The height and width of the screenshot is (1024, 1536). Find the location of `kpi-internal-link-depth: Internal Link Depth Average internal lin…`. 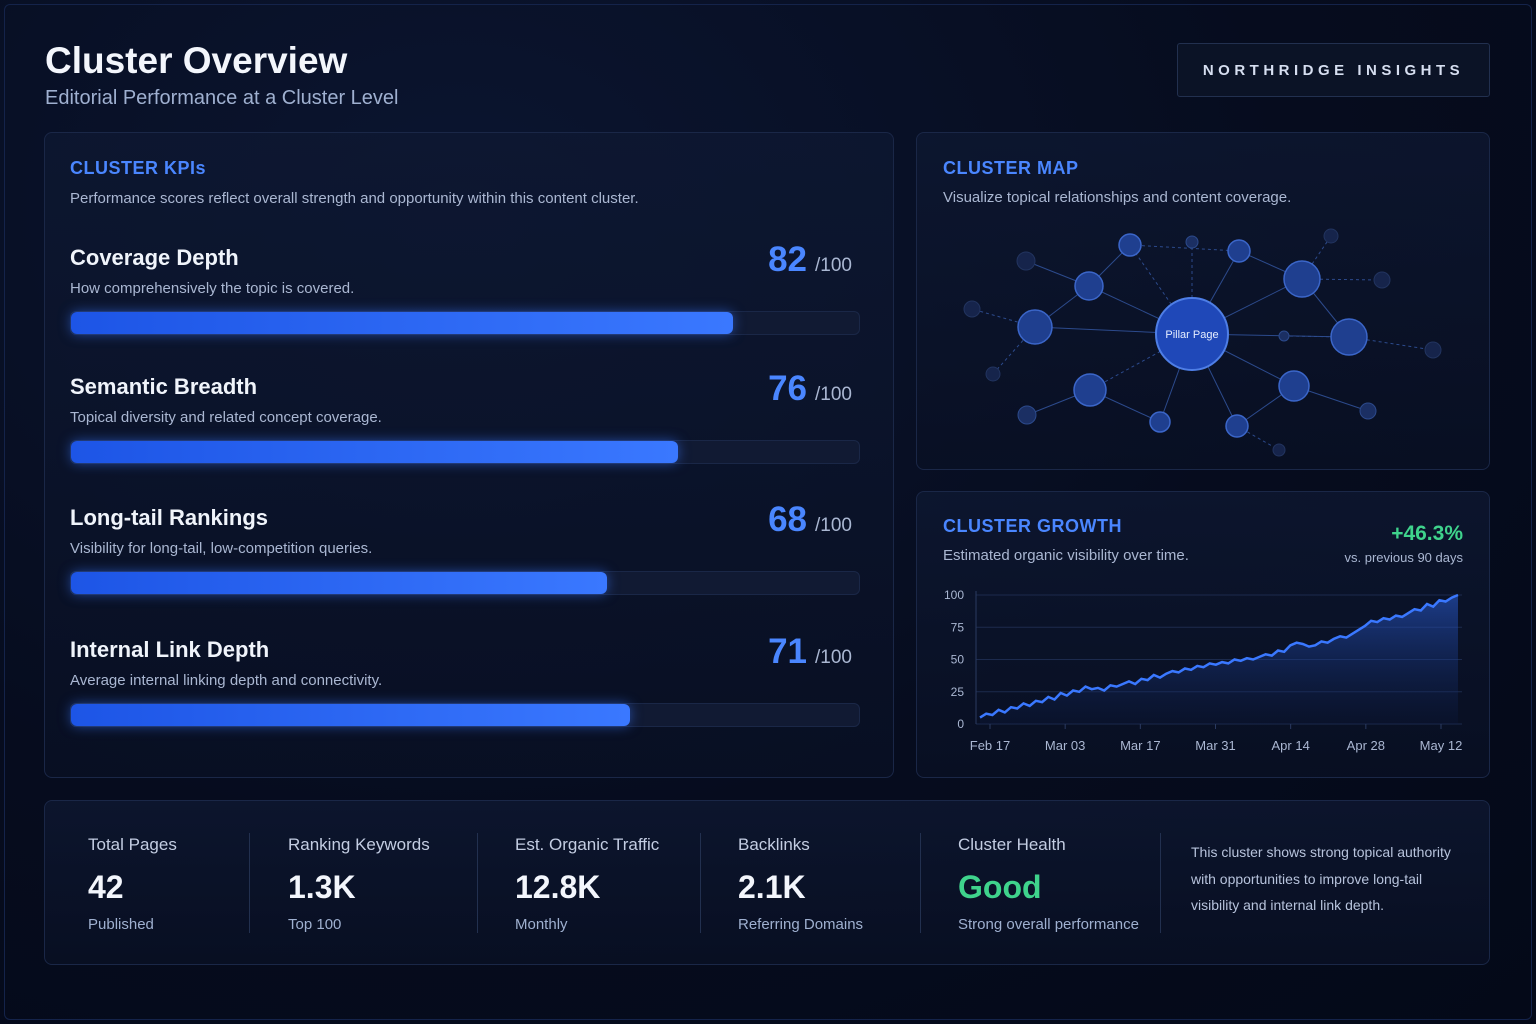

kpi-internal-link-depth: Internal Link Depth Average internal lin… is located at coordinates (465, 689).